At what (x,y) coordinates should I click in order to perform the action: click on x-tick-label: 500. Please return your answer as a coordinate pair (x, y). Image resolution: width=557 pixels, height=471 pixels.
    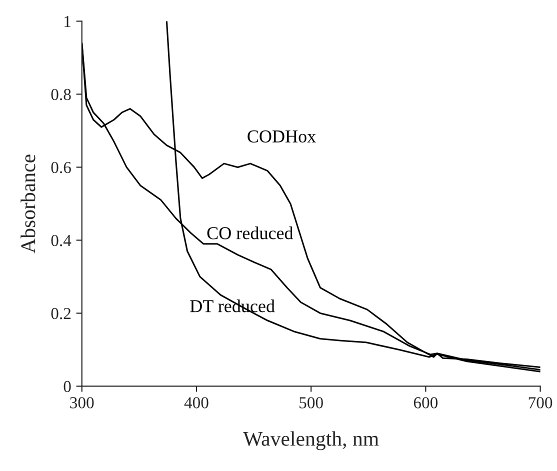
    Looking at the image, I should click on (311, 402).